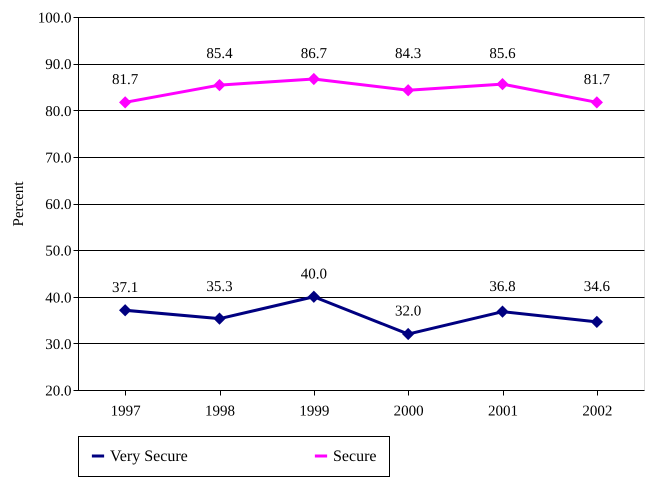 Image resolution: width=654 pixels, height=487 pixels. What do you see at coordinates (126, 412) in the screenshot?
I see `x-tick-label: 1997` at bounding box center [126, 412].